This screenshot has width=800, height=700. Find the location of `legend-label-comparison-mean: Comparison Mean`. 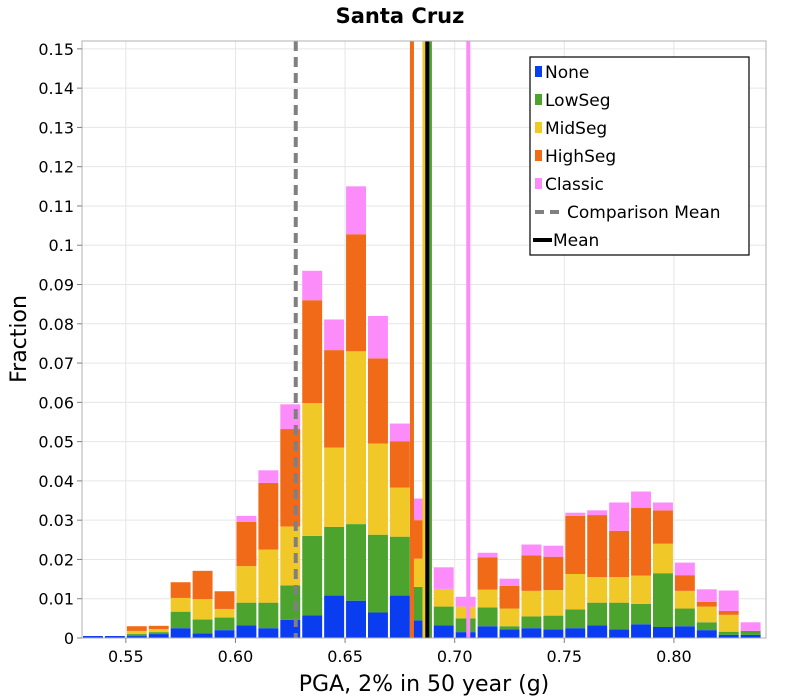

legend-label-comparison-mean: Comparison Mean is located at coordinates (644, 213).